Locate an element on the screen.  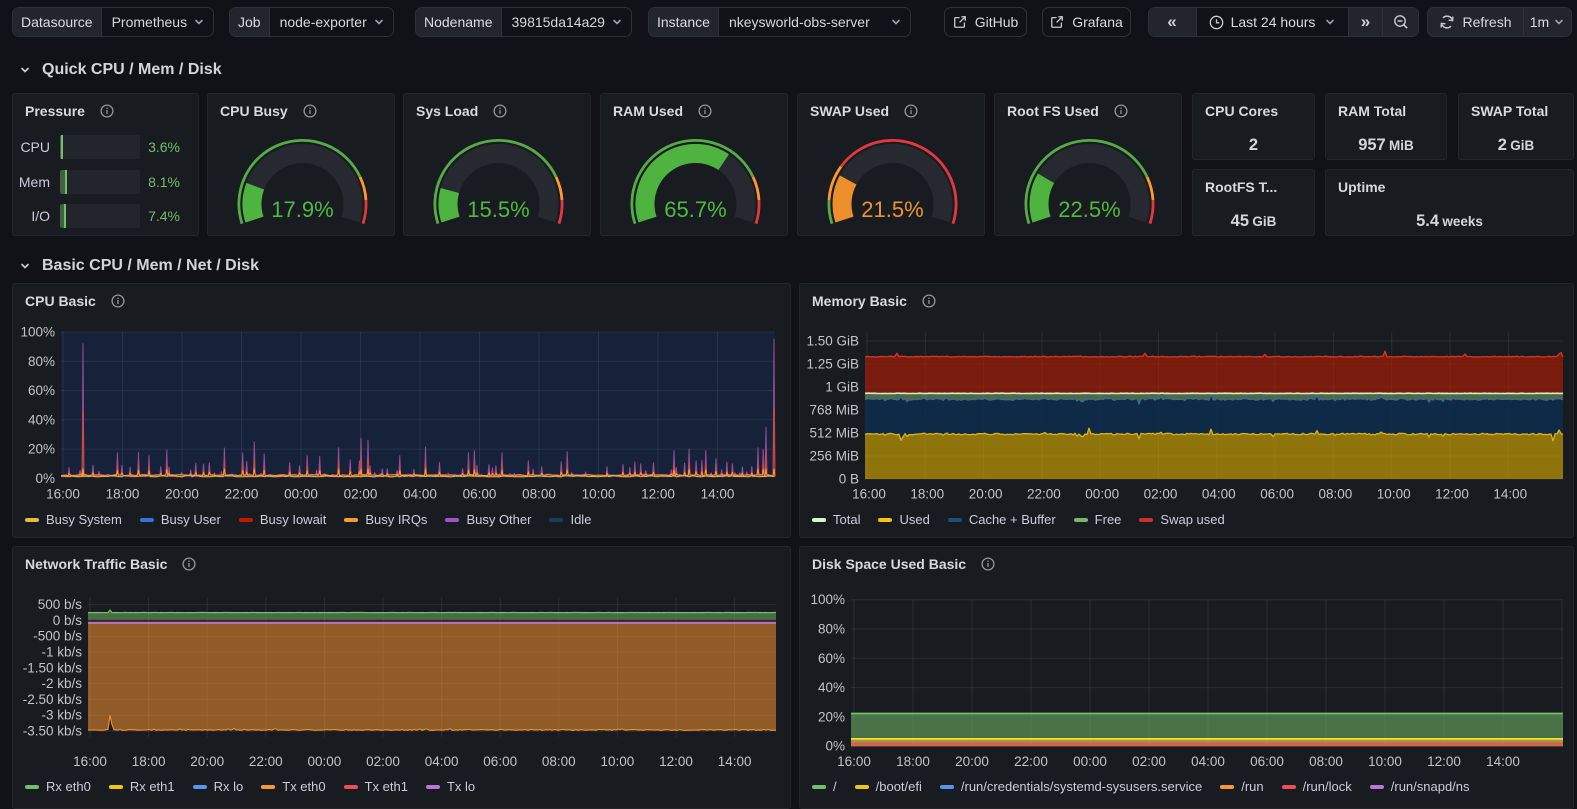
svg-text: -500 b/s is located at coordinates (57, 636).